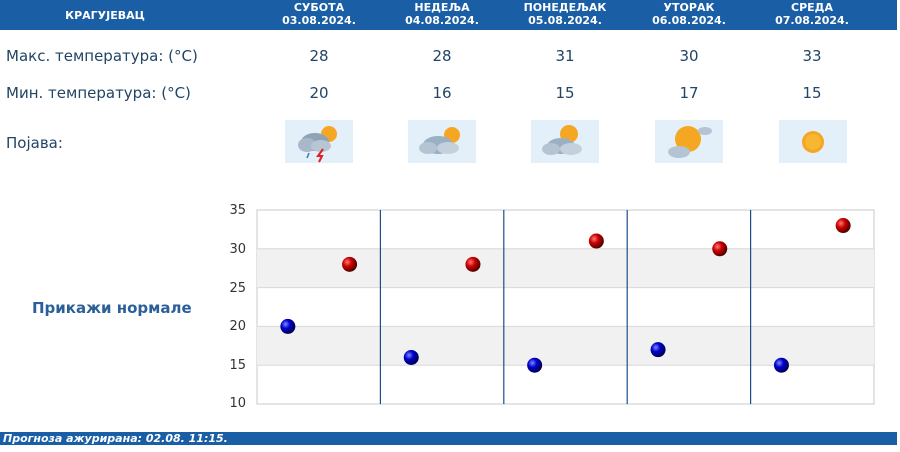  I want to click on max-temp-value: 31, so click(565, 56).